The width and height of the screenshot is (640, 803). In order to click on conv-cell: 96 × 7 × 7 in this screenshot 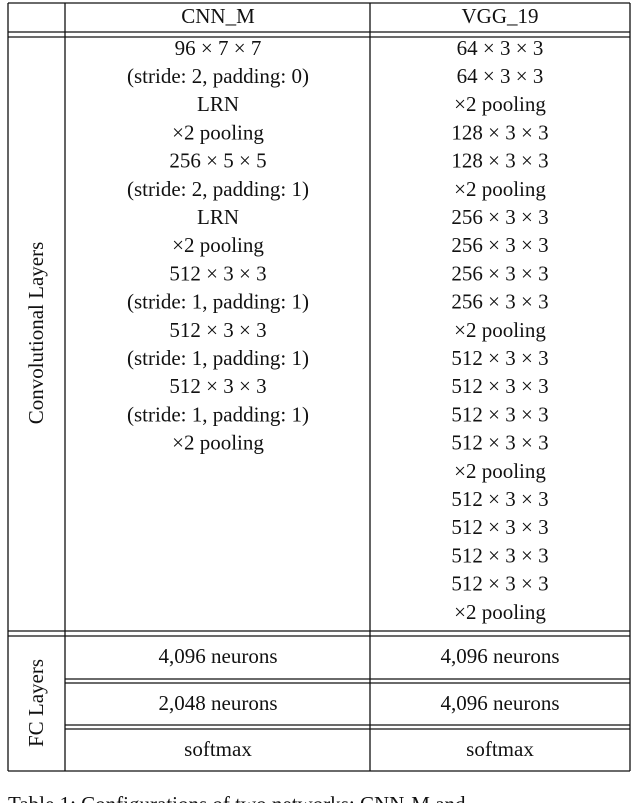, I will do `click(218, 48)`.